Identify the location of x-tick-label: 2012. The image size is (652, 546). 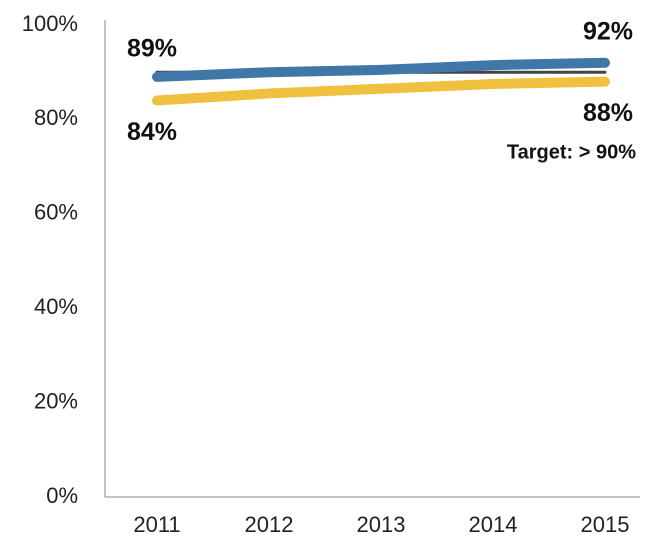
(269, 524).